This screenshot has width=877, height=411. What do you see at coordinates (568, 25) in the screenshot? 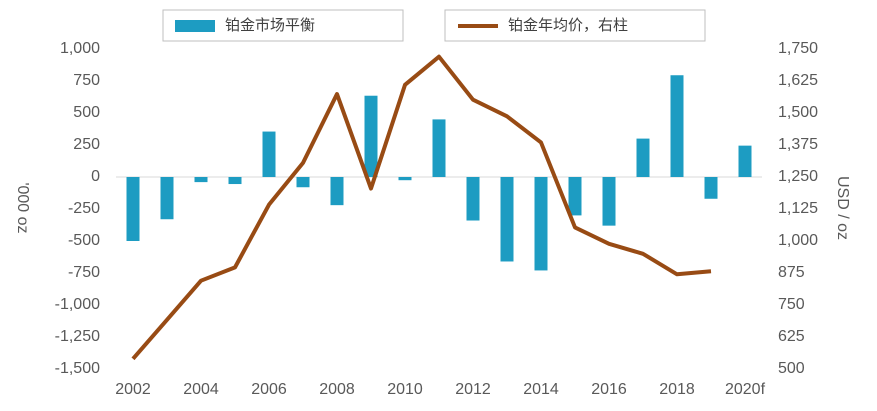
I see `legend-label: 铂金年均价，右柱` at bounding box center [568, 25].